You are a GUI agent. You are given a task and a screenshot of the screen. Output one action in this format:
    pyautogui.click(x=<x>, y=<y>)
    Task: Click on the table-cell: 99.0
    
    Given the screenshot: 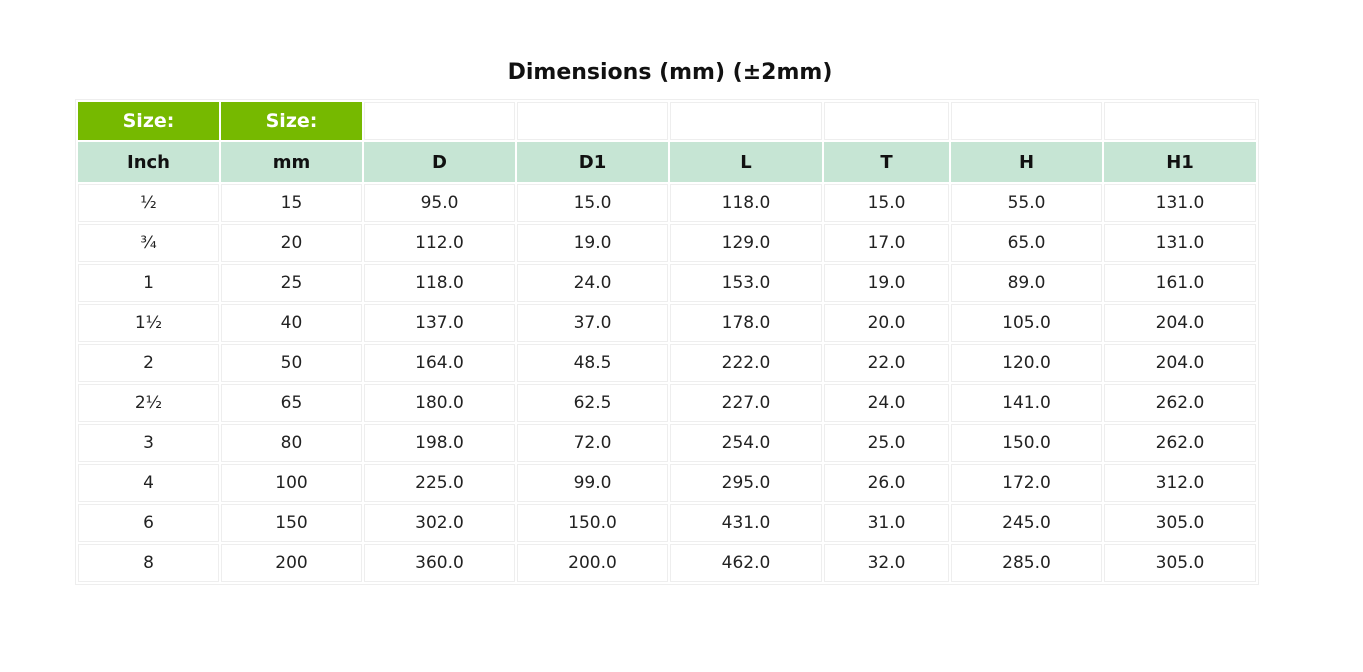 What is the action you would take?
    pyautogui.click(x=592, y=483)
    